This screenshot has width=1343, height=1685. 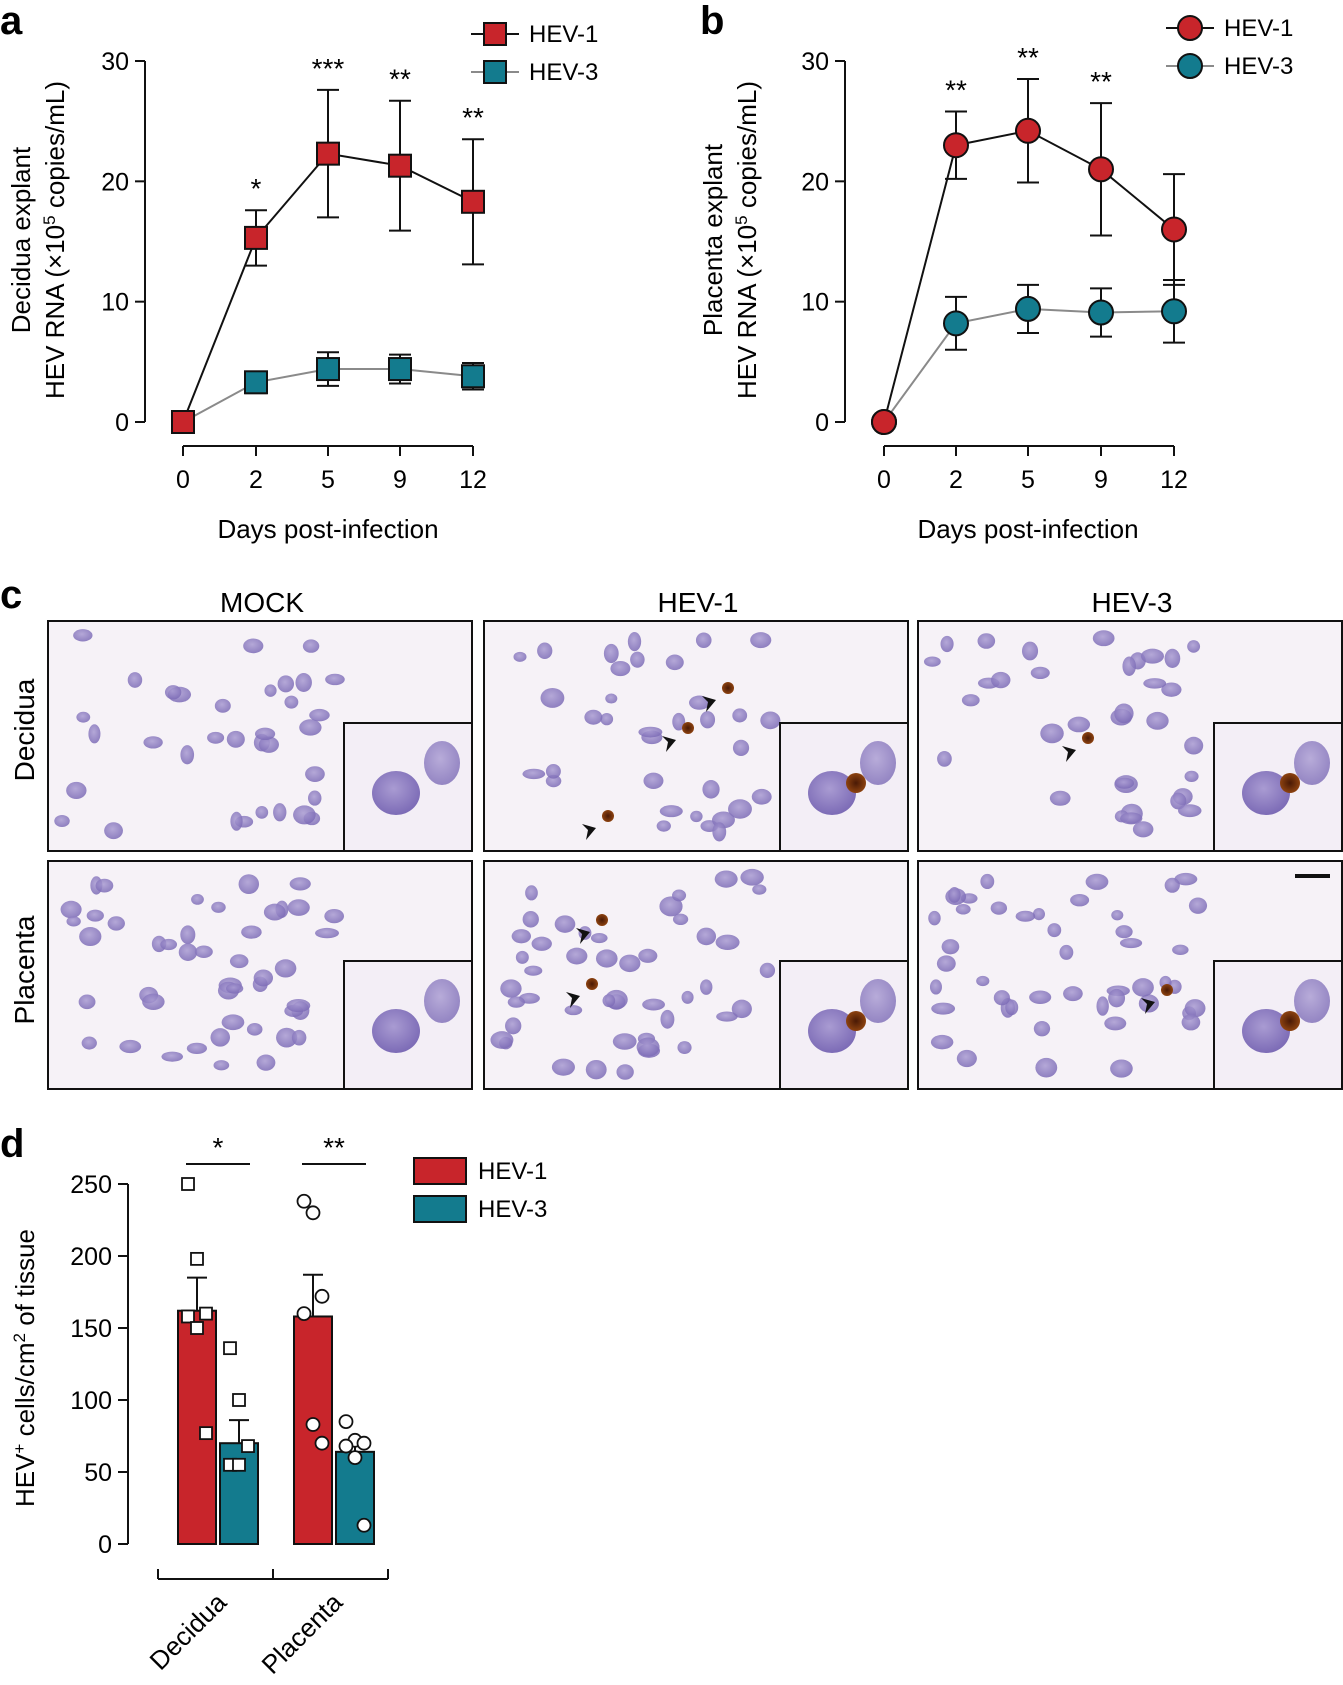 What do you see at coordinates (815, 303) in the screenshot?
I see `y-tick-label: 10` at bounding box center [815, 303].